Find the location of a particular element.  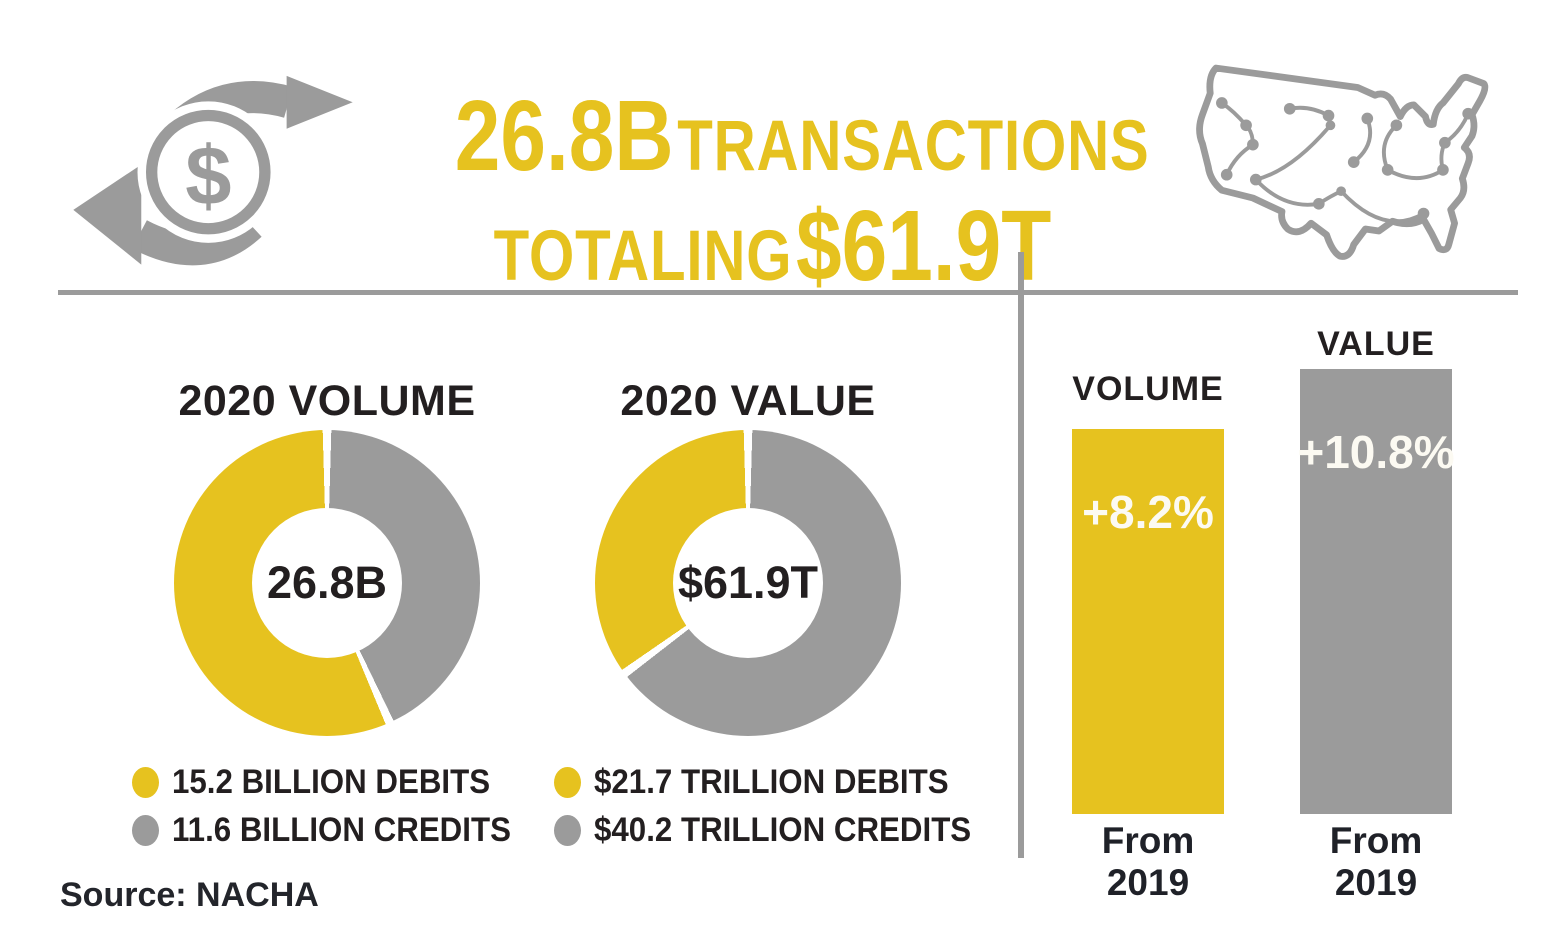

legend-item-volume-debits: 15.2 BILLION DEBITS is located at coordinates (325, 782).